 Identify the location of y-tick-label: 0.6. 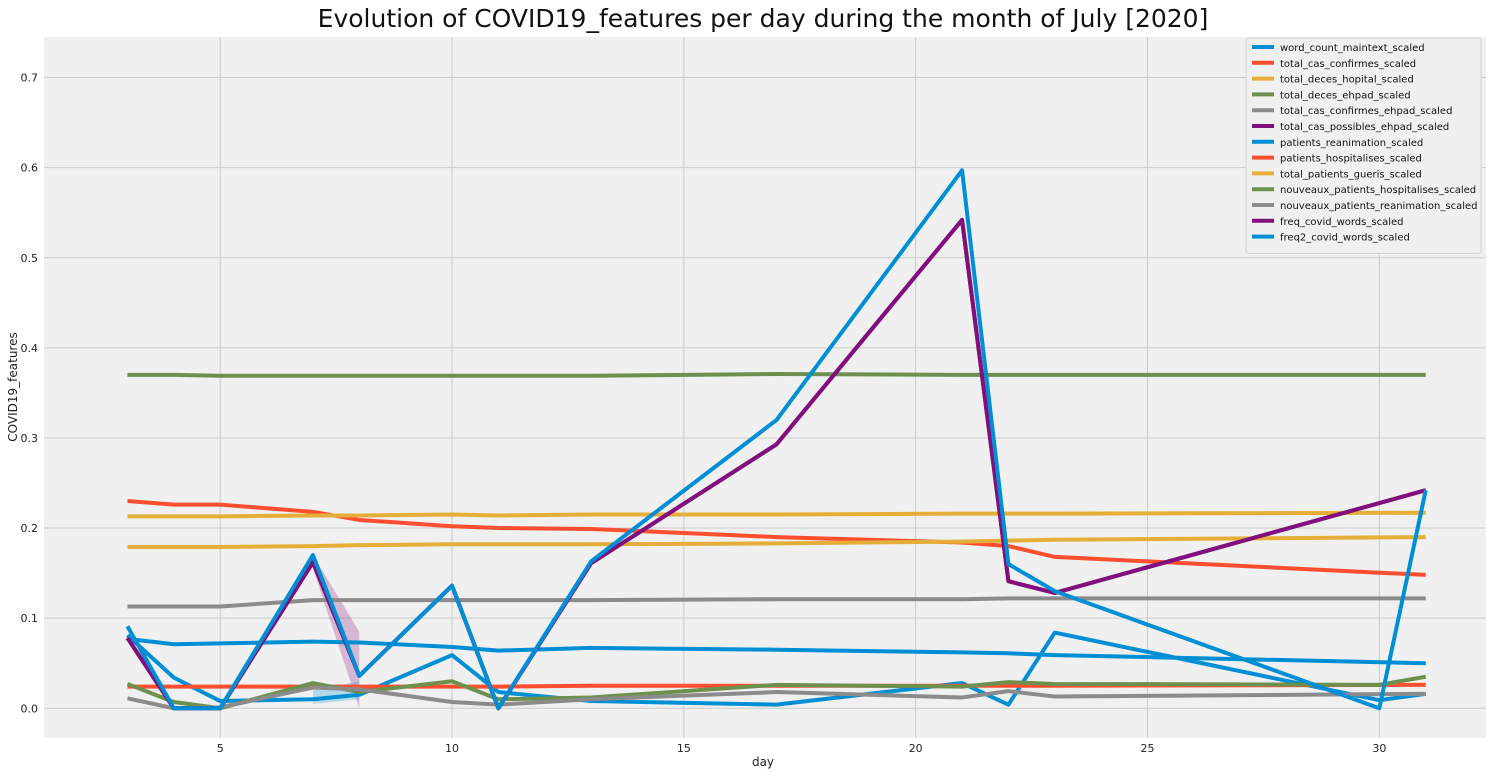
(30, 168).